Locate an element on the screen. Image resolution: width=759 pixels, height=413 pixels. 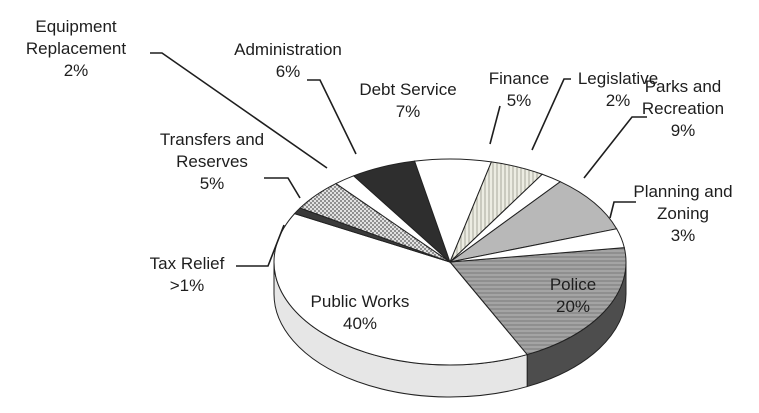
slice-label: Finance 5% is located at coordinates (519, 89).